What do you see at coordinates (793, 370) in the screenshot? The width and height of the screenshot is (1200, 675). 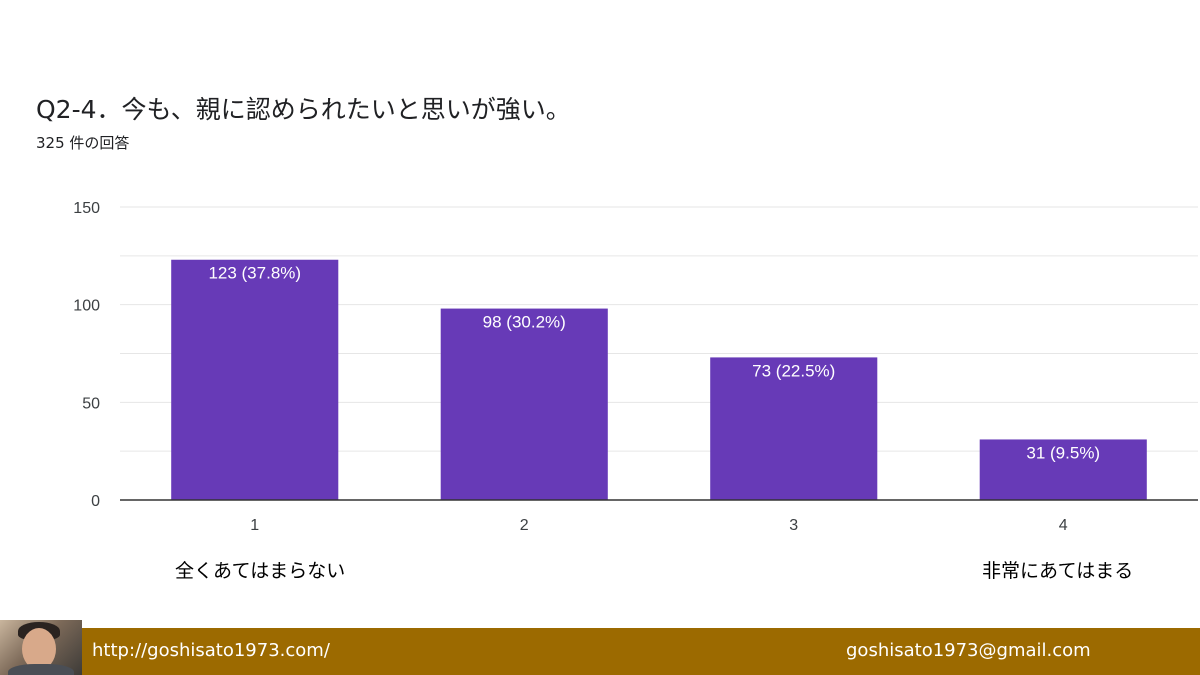 I see `bar-data-label: 73 (22.5%)` at bounding box center [793, 370].